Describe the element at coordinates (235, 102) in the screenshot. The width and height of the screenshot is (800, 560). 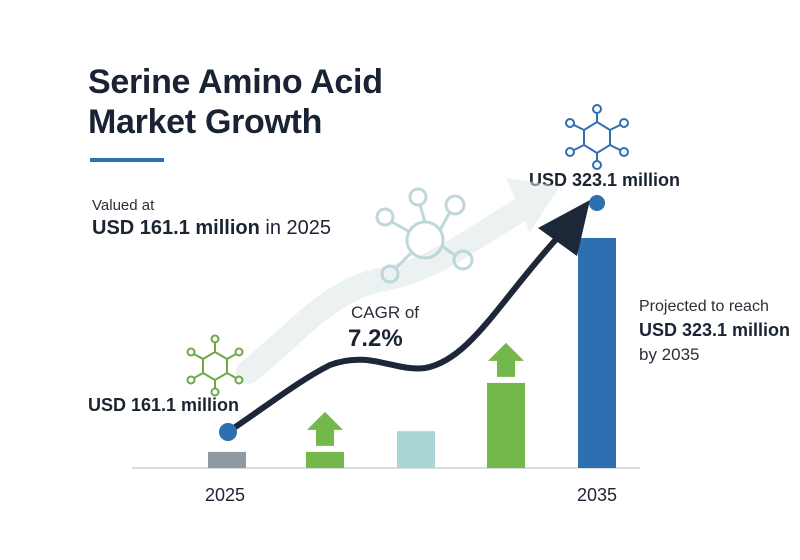
I see `chart-title: Serine Amino Acid Market Growth` at that location.